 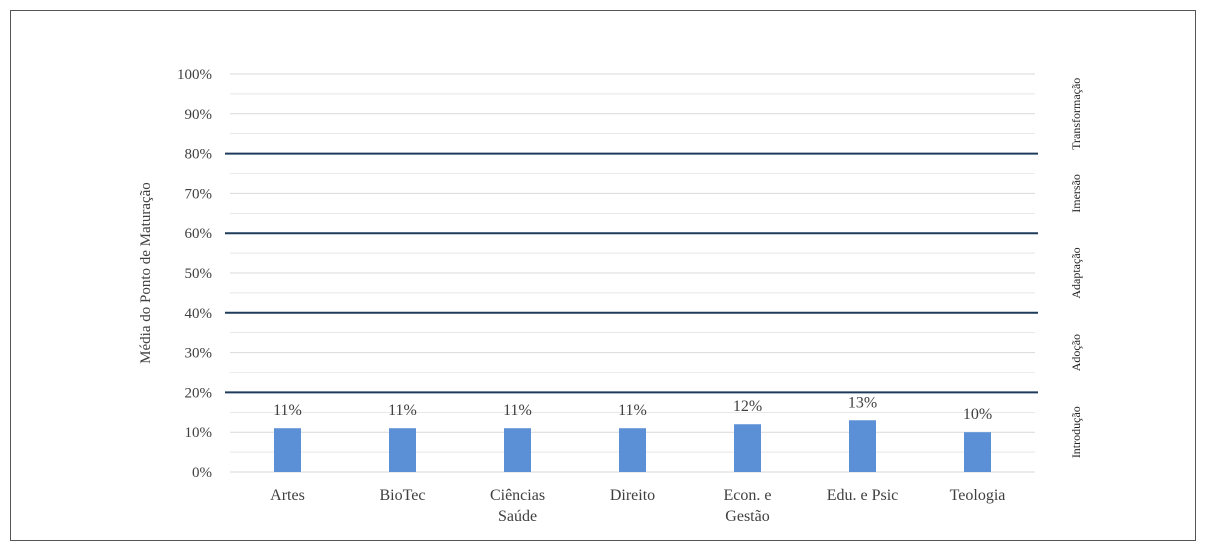 What do you see at coordinates (199, 393) in the screenshot?
I see `y-tick-label: 20%` at bounding box center [199, 393].